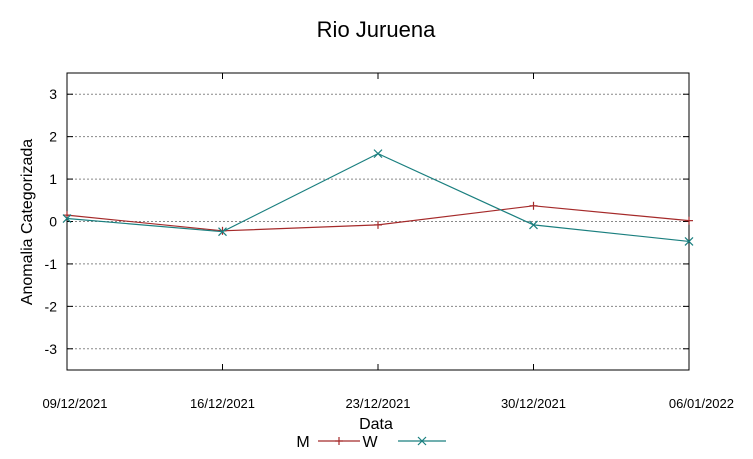 This screenshot has width=753, height=459. What do you see at coordinates (378, 218) in the screenshot?
I see `series-M` at bounding box center [378, 218].